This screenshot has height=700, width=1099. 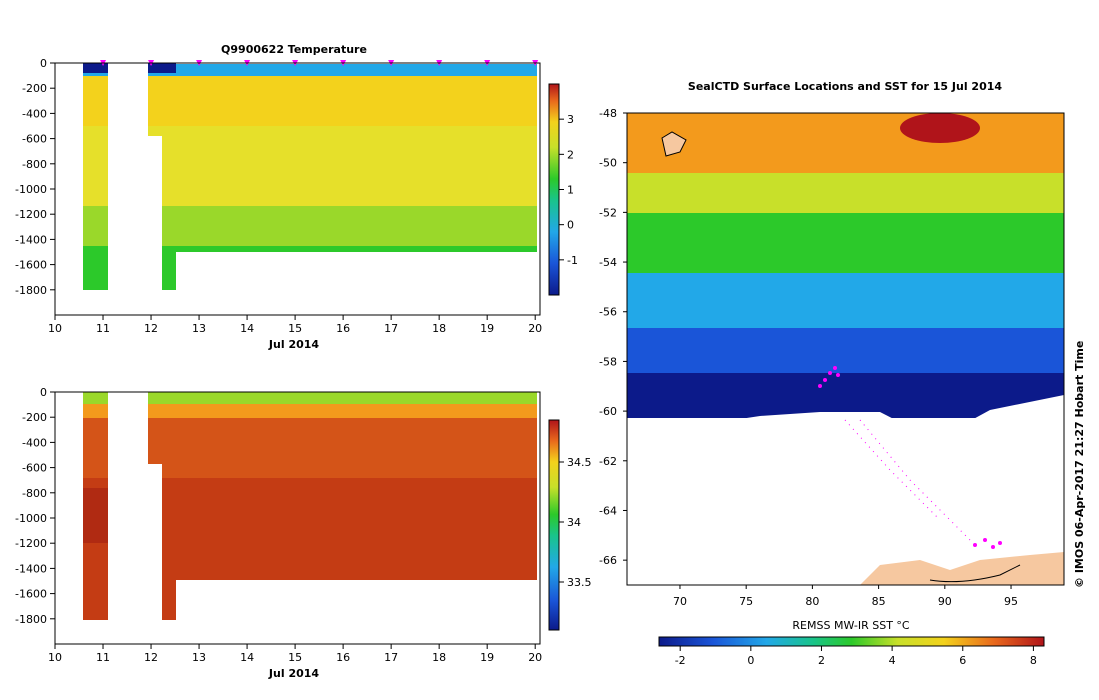 What do you see at coordinates (845, 300) in the screenshot?
I see `sst-cool-band` at bounding box center [845, 300].